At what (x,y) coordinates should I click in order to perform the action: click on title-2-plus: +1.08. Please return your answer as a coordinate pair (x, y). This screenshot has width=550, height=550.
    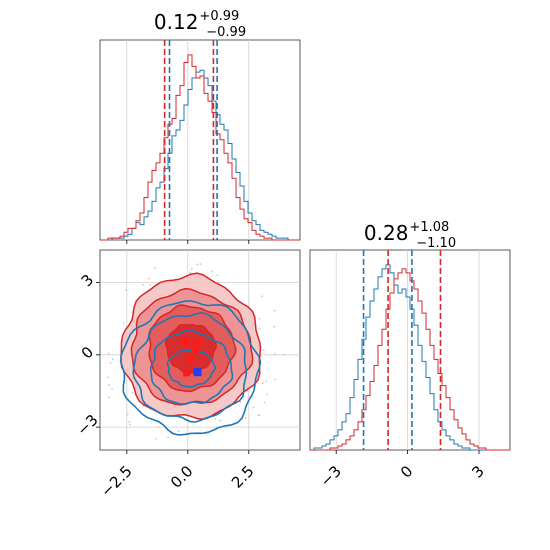
    Looking at the image, I should click on (429, 227).